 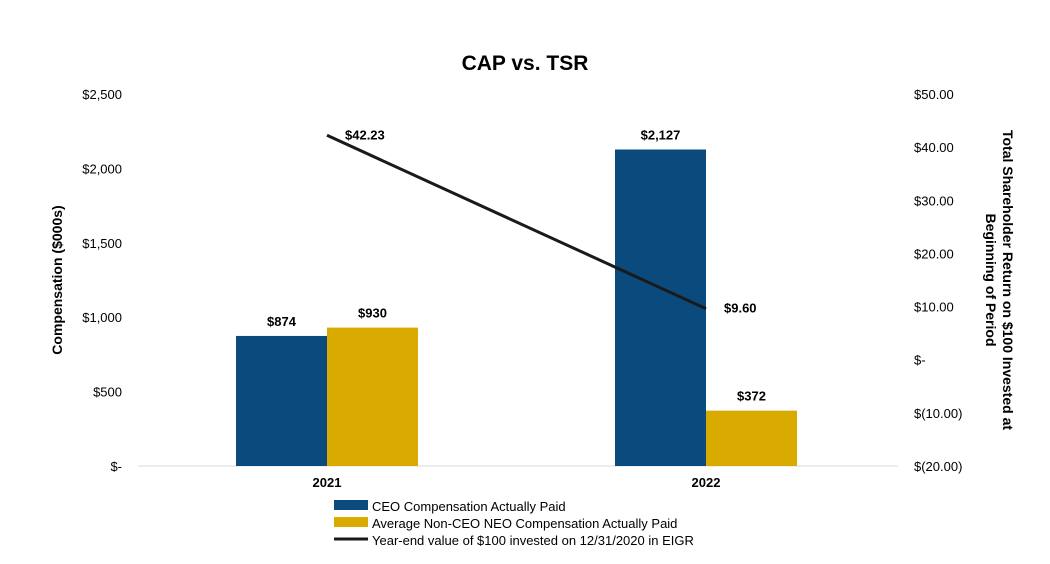 What do you see at coordinates (920, 360) in the screenshot?
I see `y2-tick-label: $-` at bounding box center [920, 360].